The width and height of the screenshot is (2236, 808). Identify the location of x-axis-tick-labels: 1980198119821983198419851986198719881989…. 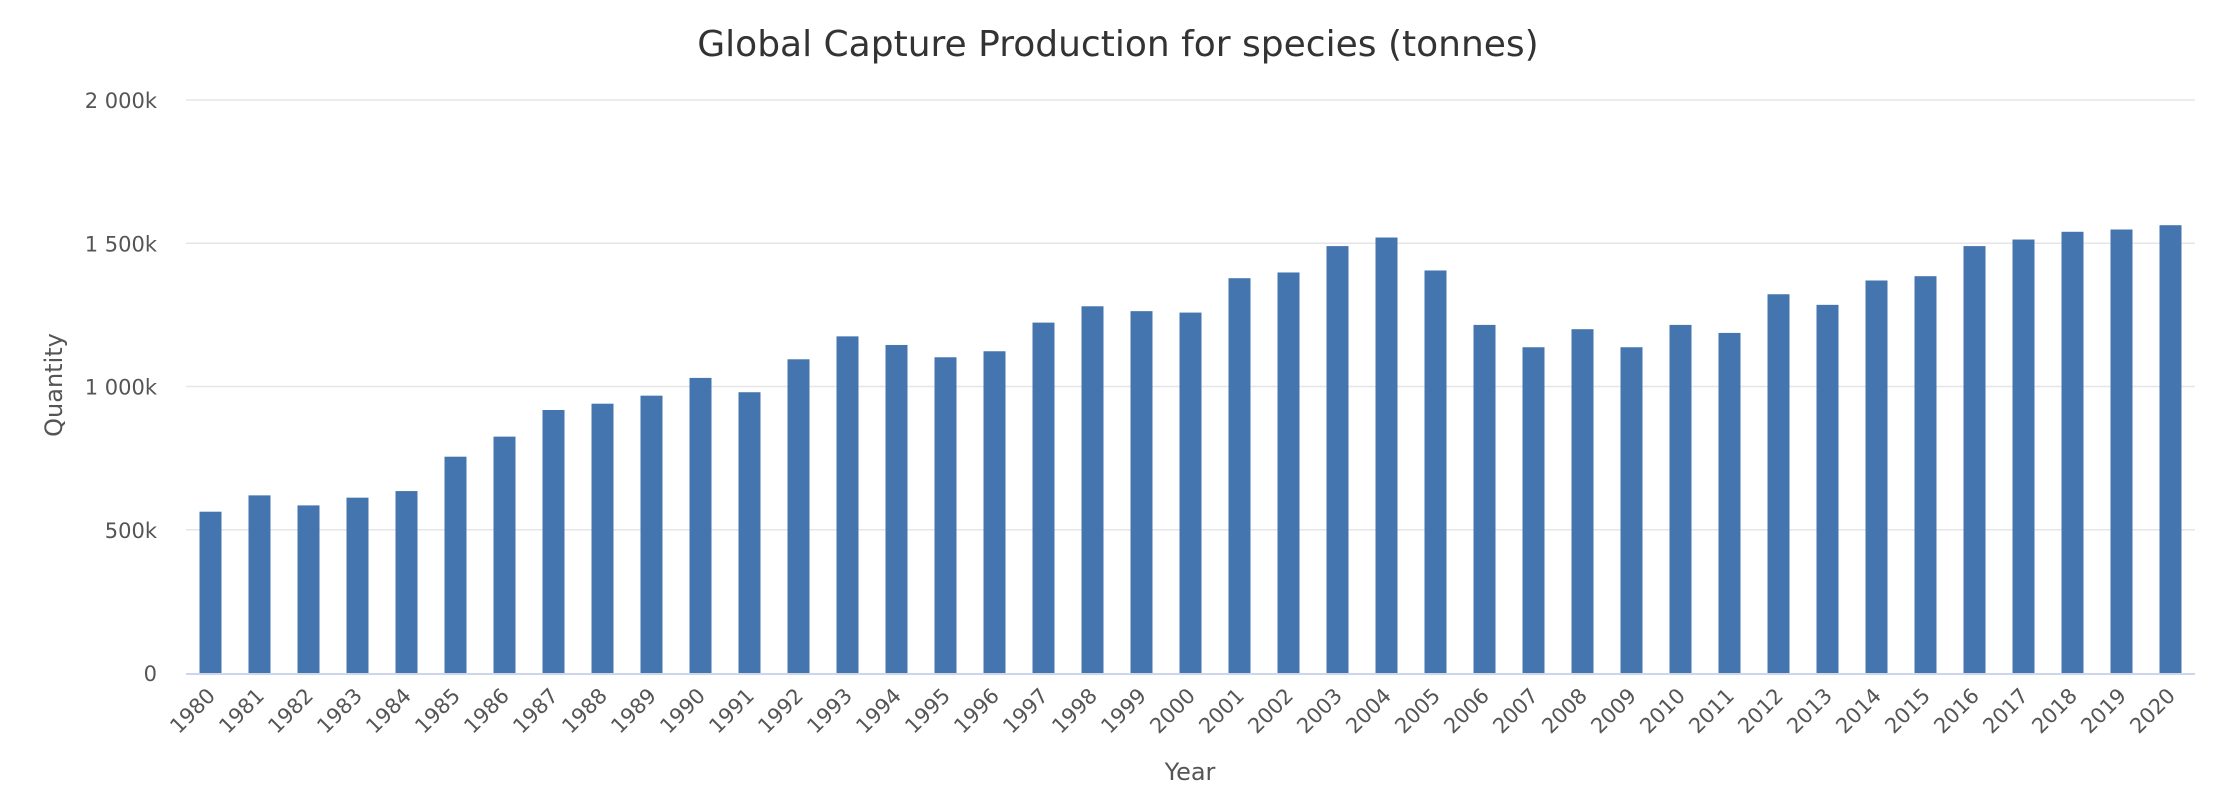
(1172, 711).